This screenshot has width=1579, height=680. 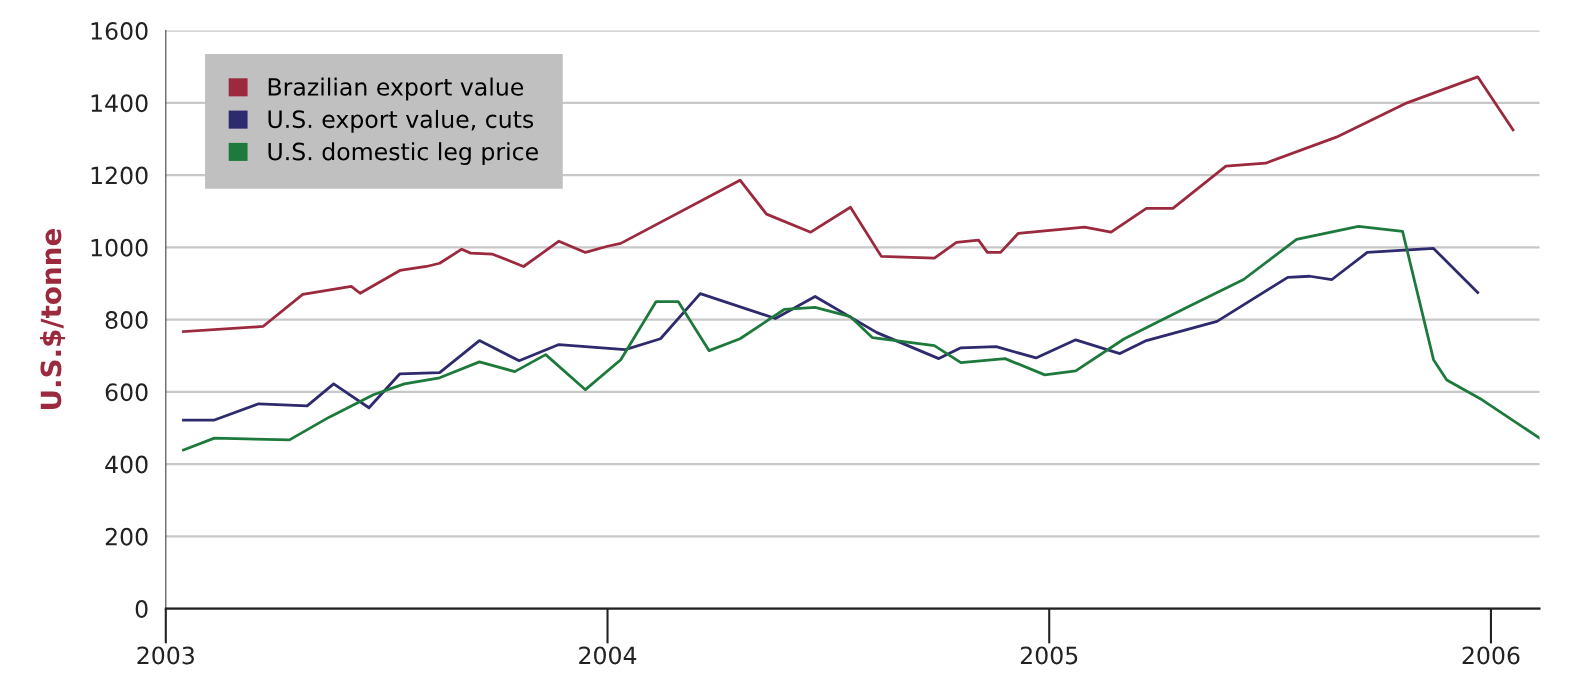 I want to click on y-tick-label: 1600, so click(x=119, y=31).